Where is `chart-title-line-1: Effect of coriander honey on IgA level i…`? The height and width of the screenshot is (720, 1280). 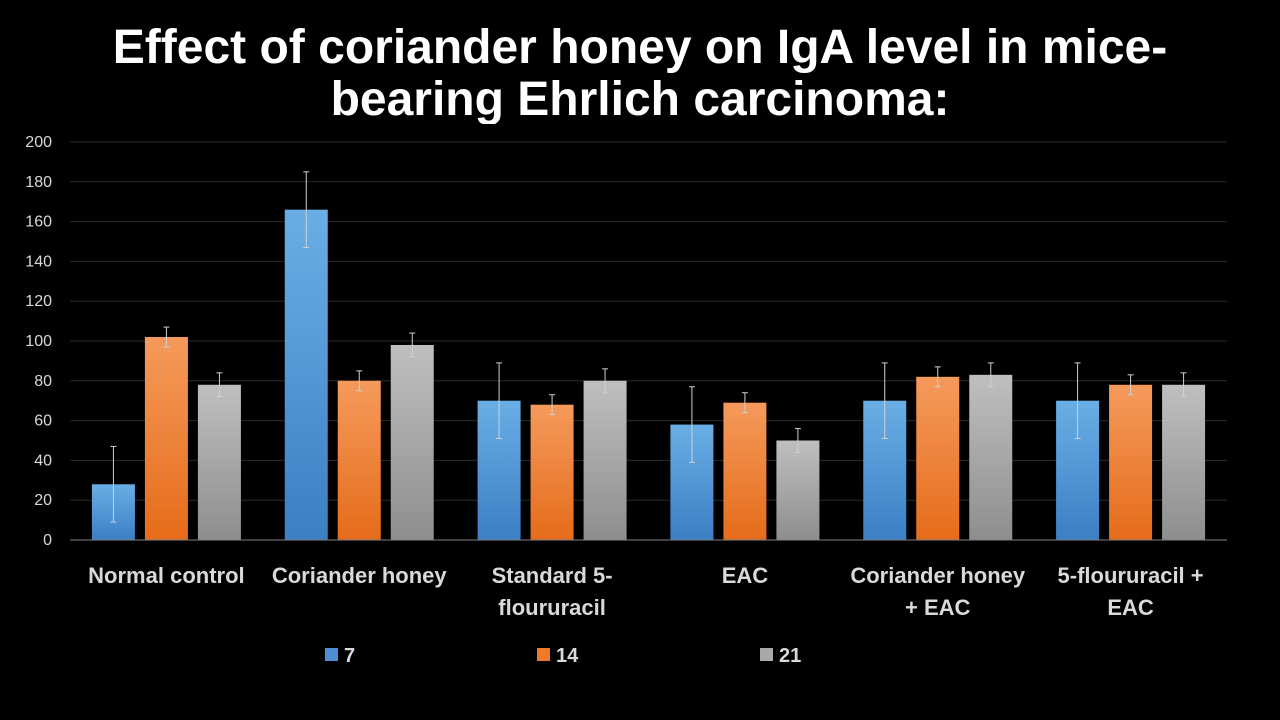 chart-title-line-1: Effect of coriander honey on IgA level i… is located at coordinates (640, 48).